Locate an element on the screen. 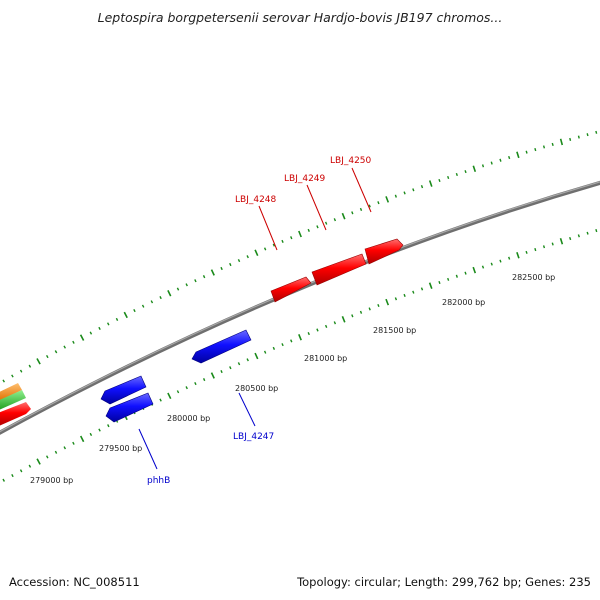 The width and height of the screenshot is (600, 600). scale-label-280500: 280500 bp is located at coordinates (256, 388).